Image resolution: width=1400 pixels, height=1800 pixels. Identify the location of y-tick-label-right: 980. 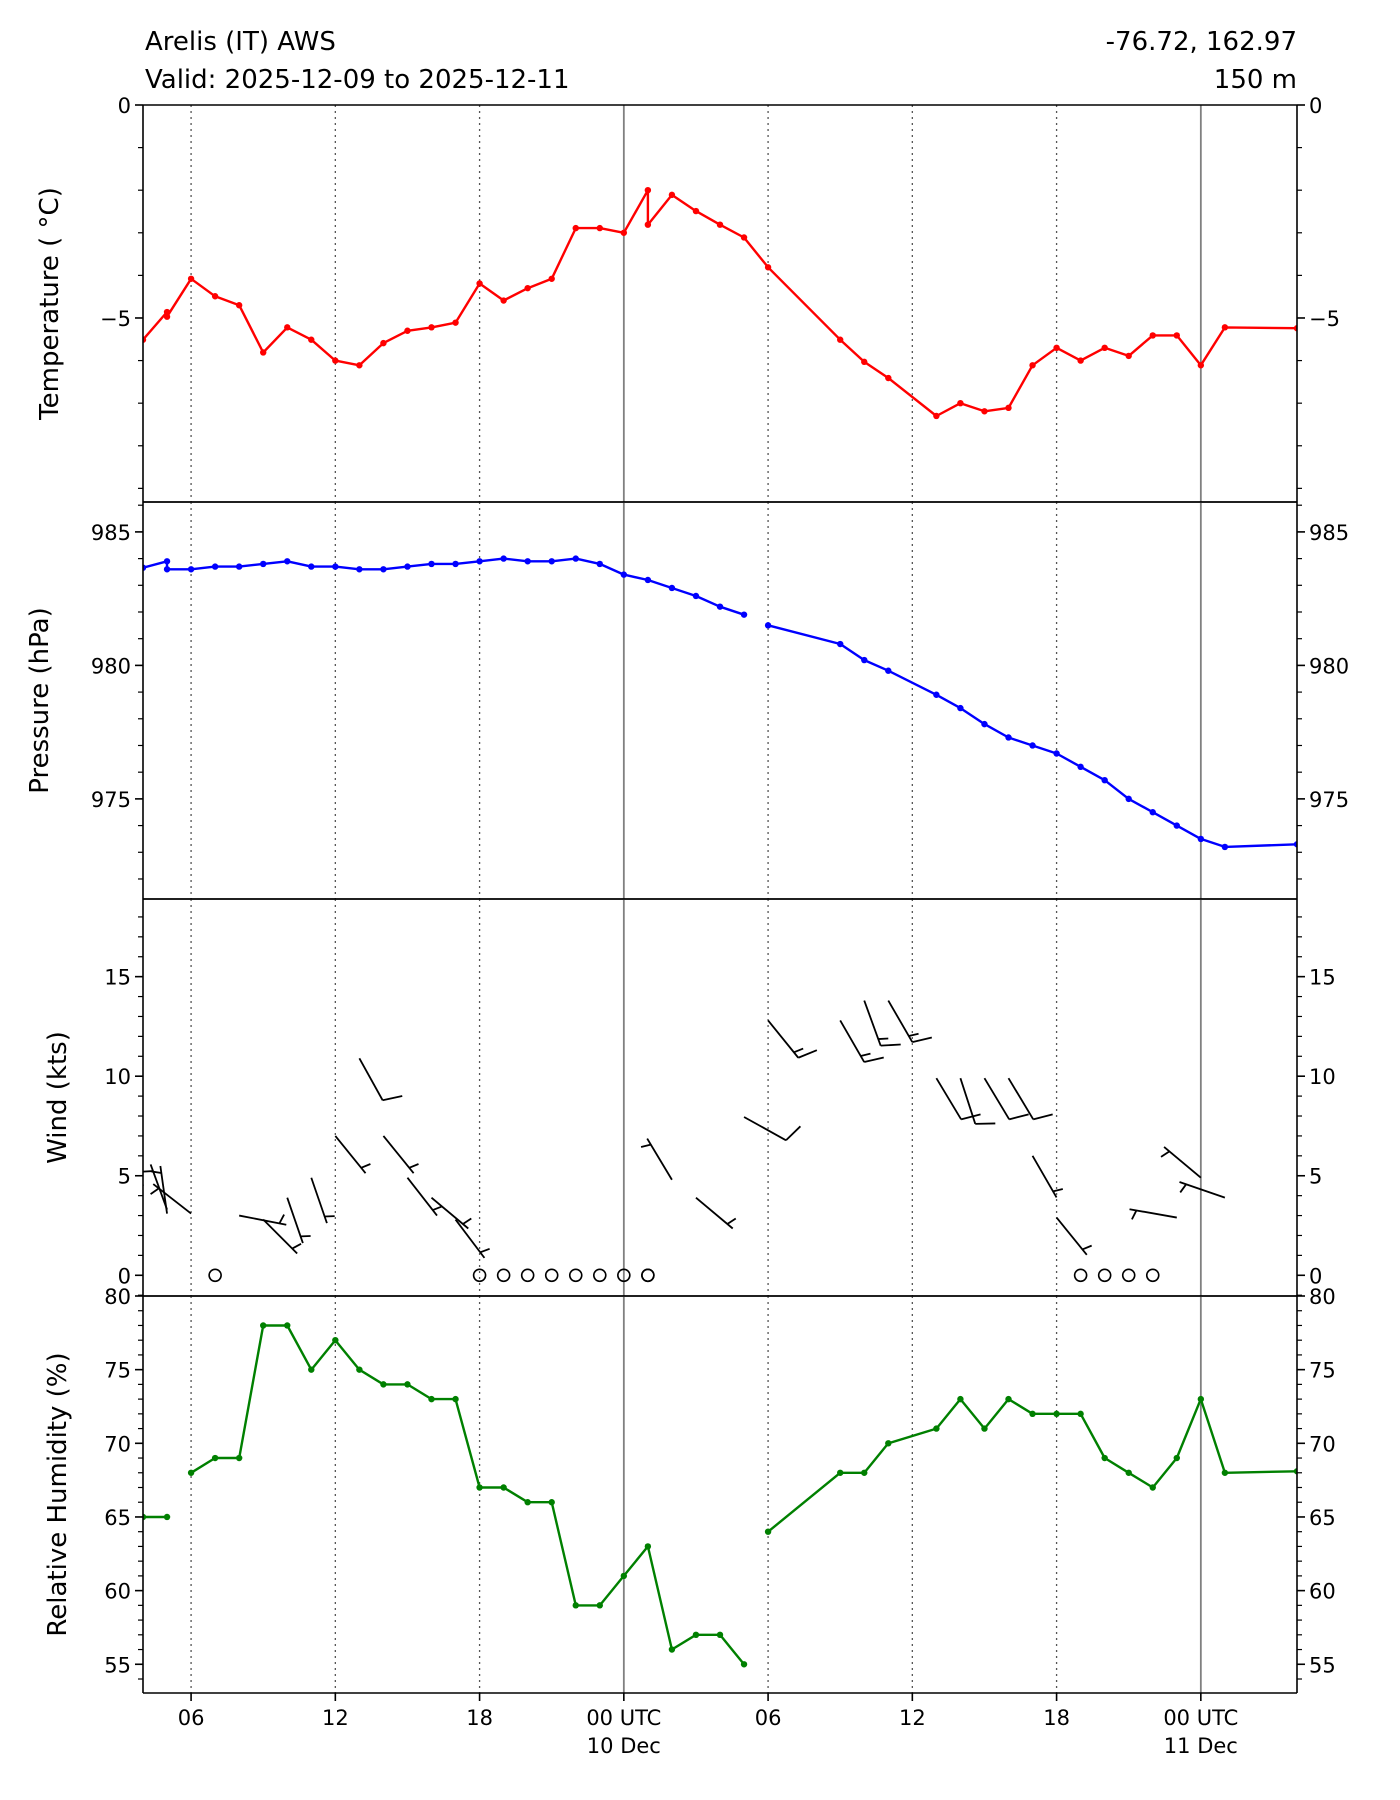
(1329, 666).